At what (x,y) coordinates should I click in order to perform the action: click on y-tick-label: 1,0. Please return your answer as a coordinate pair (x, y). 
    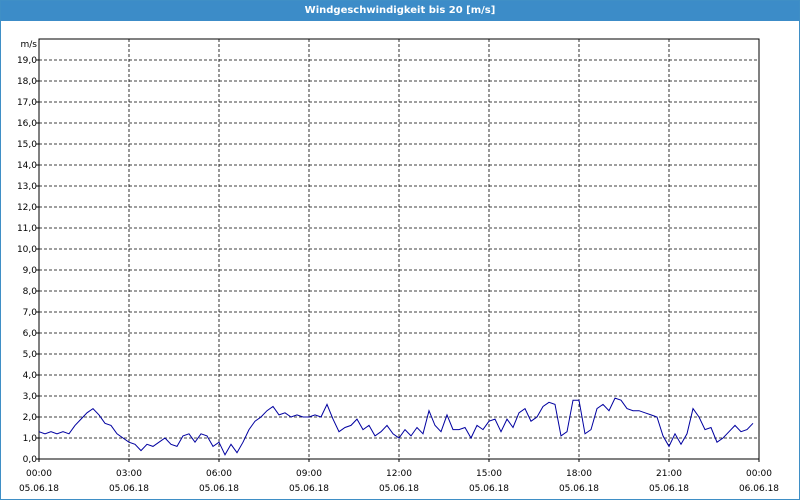
    Looking at the image, I should click on (30, 439).